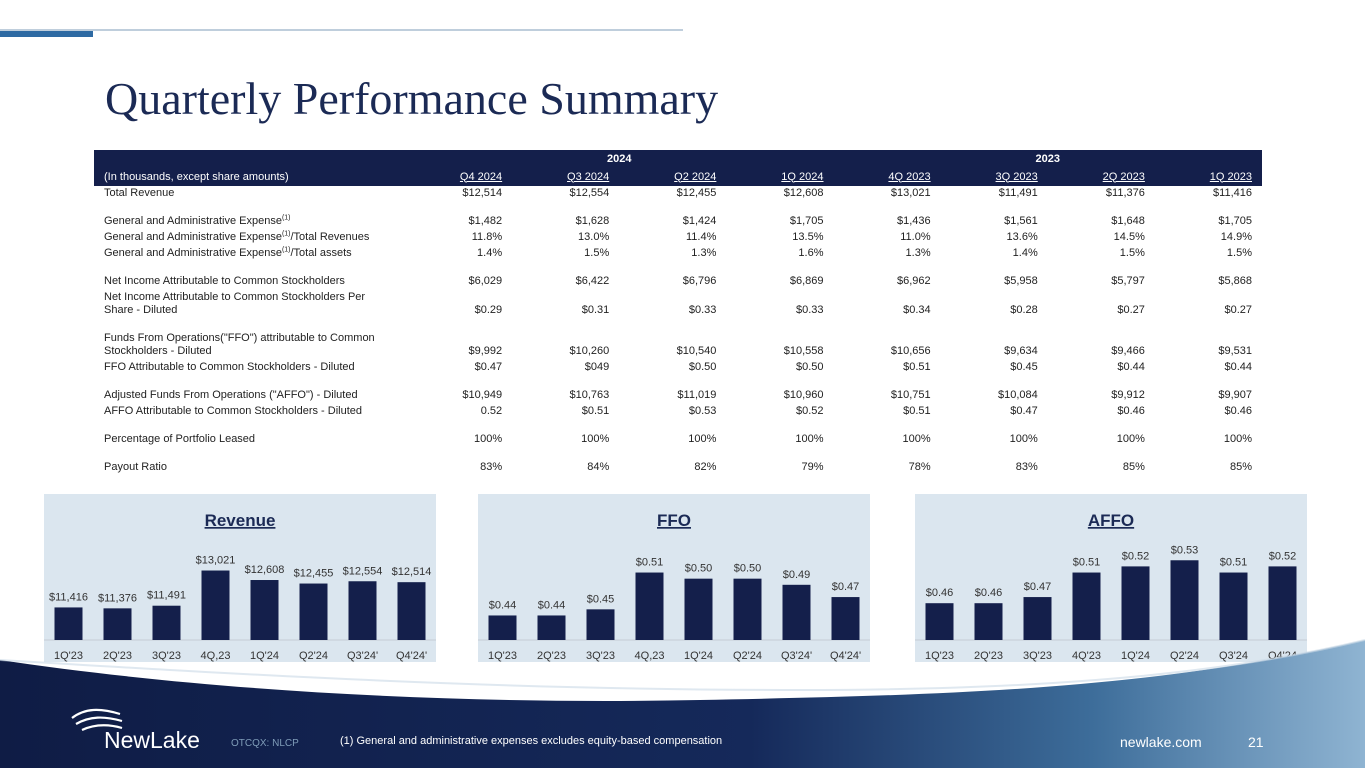 This screenshot has height=768, width=1365. What do you see at coordinates (152, 740) in the screenshot?
I see `logo-text: NewLake` at bounding box center [152, 740].